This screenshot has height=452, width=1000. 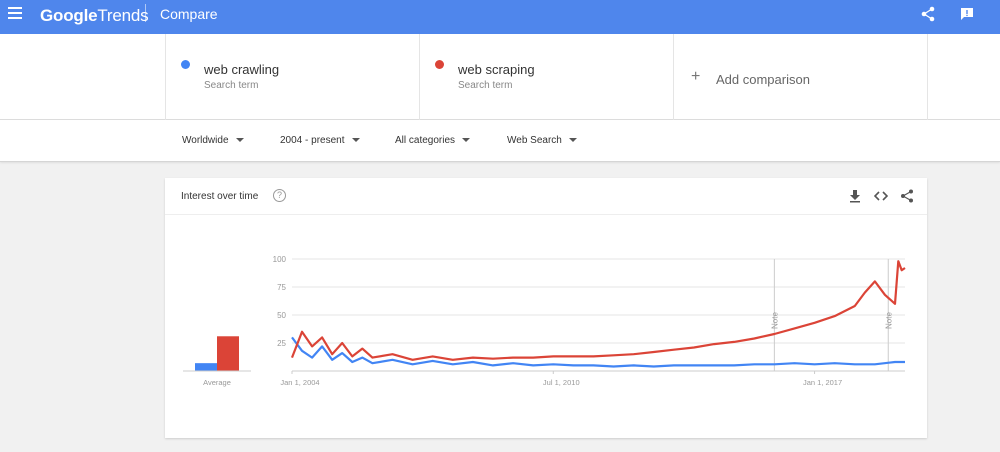 What do you see at coordinates (967, 14) in the screenshot?
I see `feedback-icon` at bounding box center [967, 14].